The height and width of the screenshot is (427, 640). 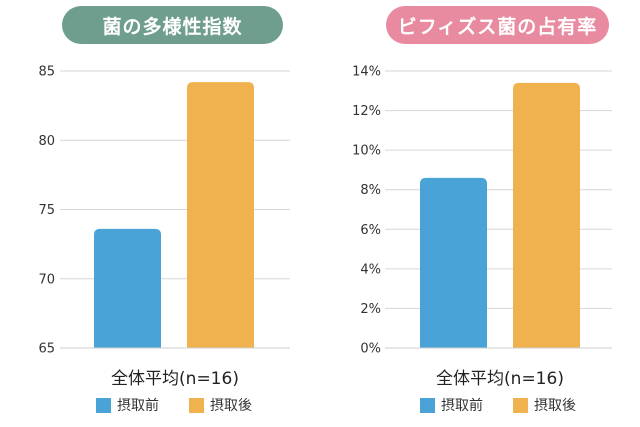 I want to click on chart-title-bifido: ビフィズス菌の占有率, so click(x=497, y=25).